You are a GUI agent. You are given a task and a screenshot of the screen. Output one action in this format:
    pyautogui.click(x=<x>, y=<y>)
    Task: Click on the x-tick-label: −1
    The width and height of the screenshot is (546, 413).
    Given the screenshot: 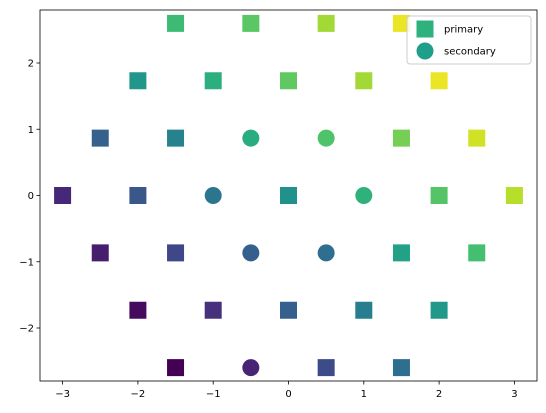 What is the action you would take?
    pyautogui.click(x=213, y=394)
    